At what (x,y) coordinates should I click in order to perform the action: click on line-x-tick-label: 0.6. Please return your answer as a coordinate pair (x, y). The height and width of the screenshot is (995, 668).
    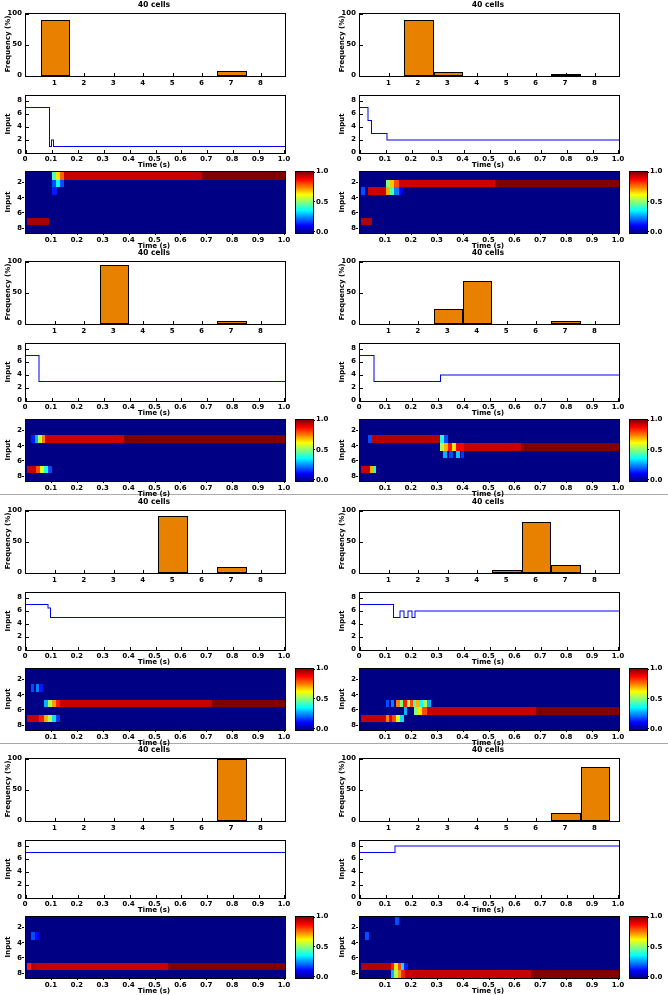
    Looking at the image, I should click on (514, 656).